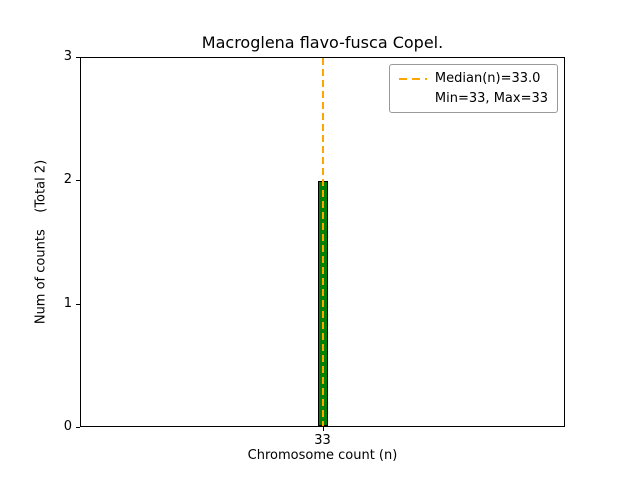 The width and height of the screenshot is (640, 480). Describe the element at coordinates (67, 303) in the screenshot. I see `y-tick-label: 1` at that location.